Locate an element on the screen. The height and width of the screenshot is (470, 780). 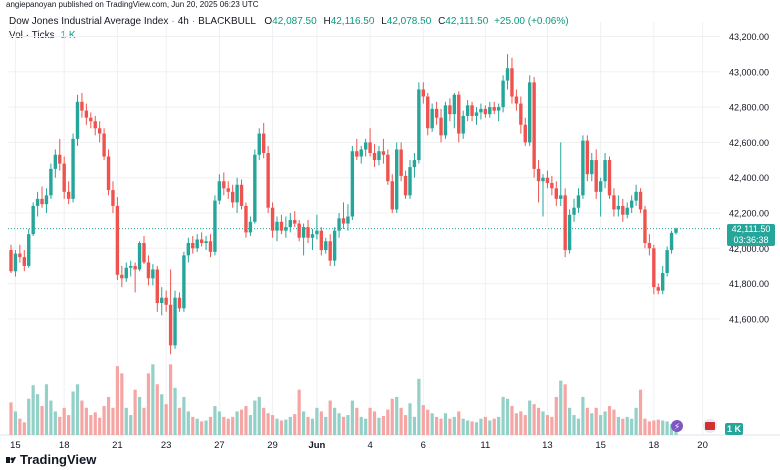
y-tick-label: 41,800.00 is located at coordinates (749, 284).